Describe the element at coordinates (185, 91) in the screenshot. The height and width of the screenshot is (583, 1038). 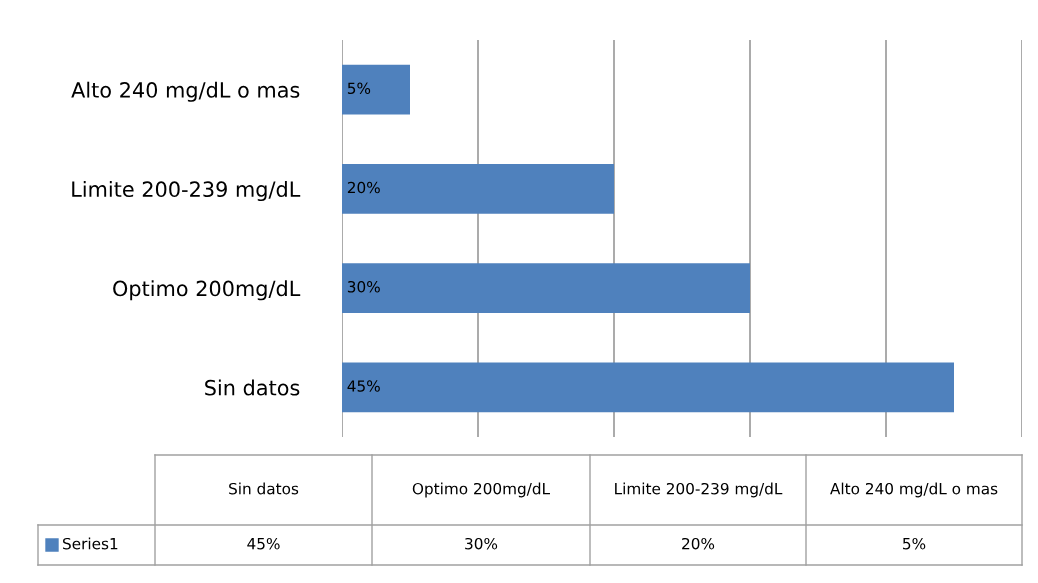
I see `y-tick-label: Alto 240 mg/dL o mas` at that location.